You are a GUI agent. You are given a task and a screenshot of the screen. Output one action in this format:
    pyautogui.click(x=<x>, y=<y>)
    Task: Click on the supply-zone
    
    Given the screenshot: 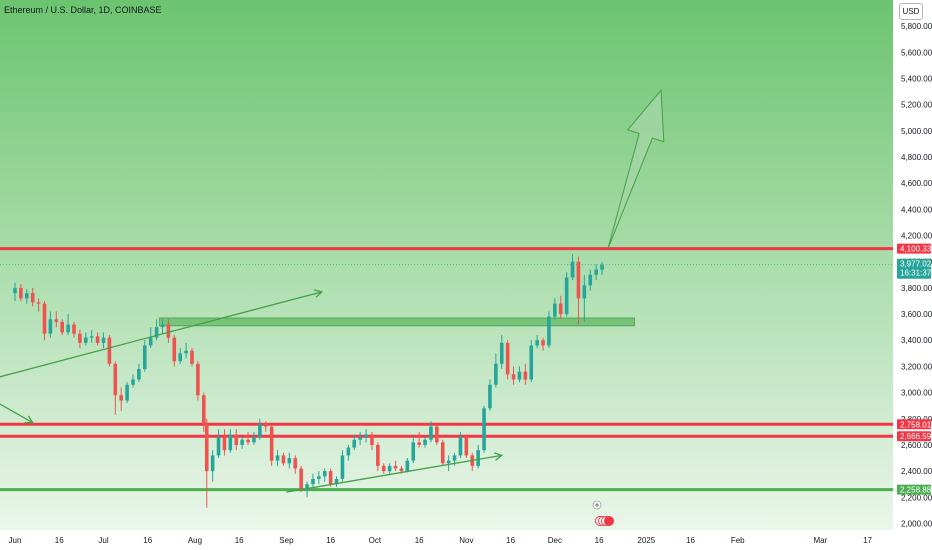 What is the action you would take?
    pyautogui.click(x=397, y=322)
    